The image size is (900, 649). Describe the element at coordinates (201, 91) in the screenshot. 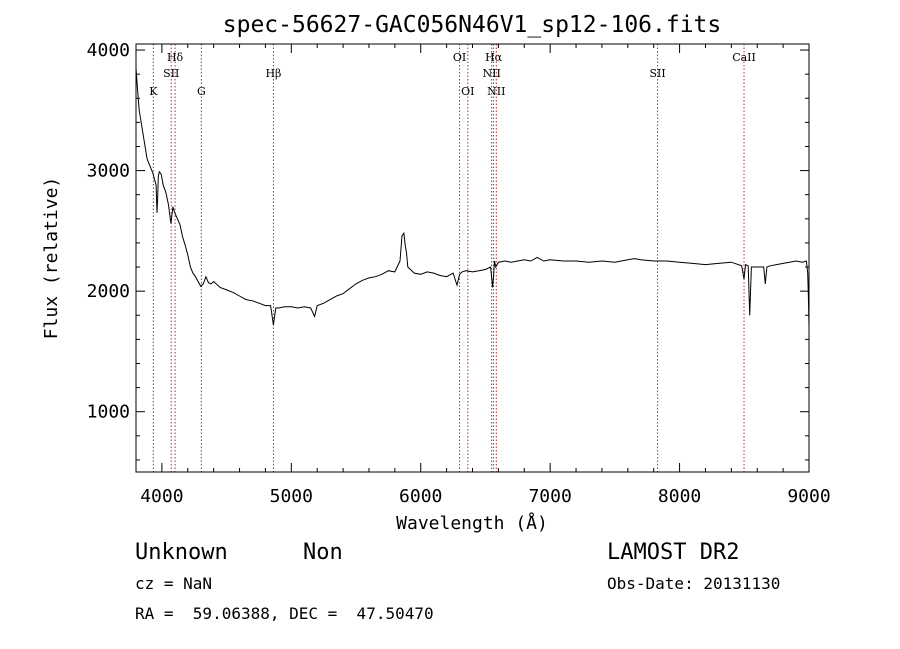

I see `line-marker-label: G` at that location.